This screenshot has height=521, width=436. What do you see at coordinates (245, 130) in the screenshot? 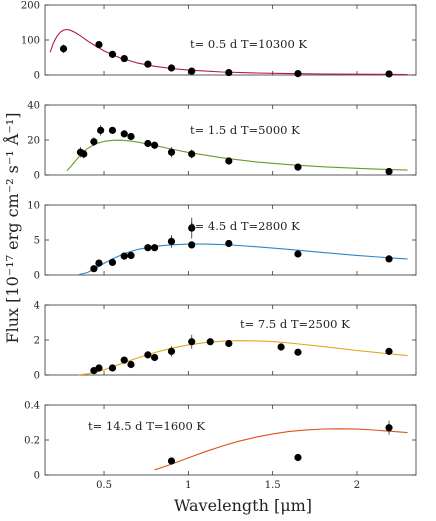
I see `panel-annotation: t= 1.5 d T=5000 K` at bounding box center [245, 130].